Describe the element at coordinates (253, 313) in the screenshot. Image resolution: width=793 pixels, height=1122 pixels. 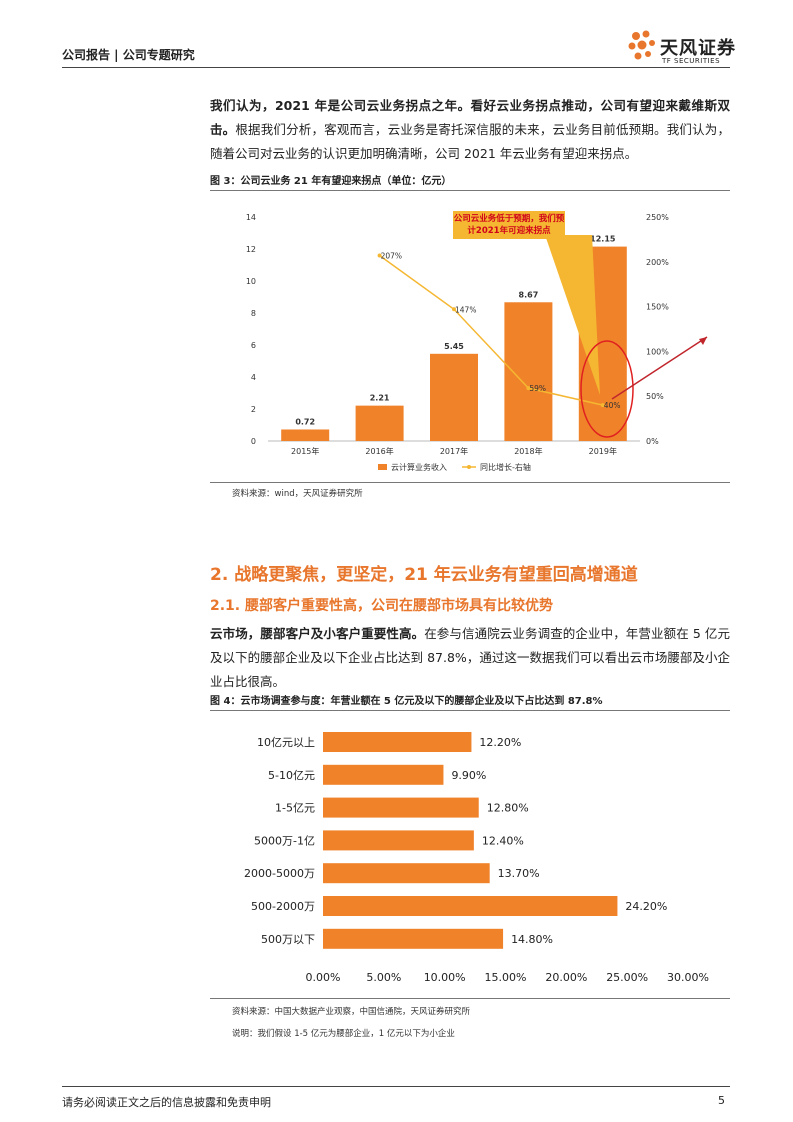
I see `left-tick-label: 8` at that location.